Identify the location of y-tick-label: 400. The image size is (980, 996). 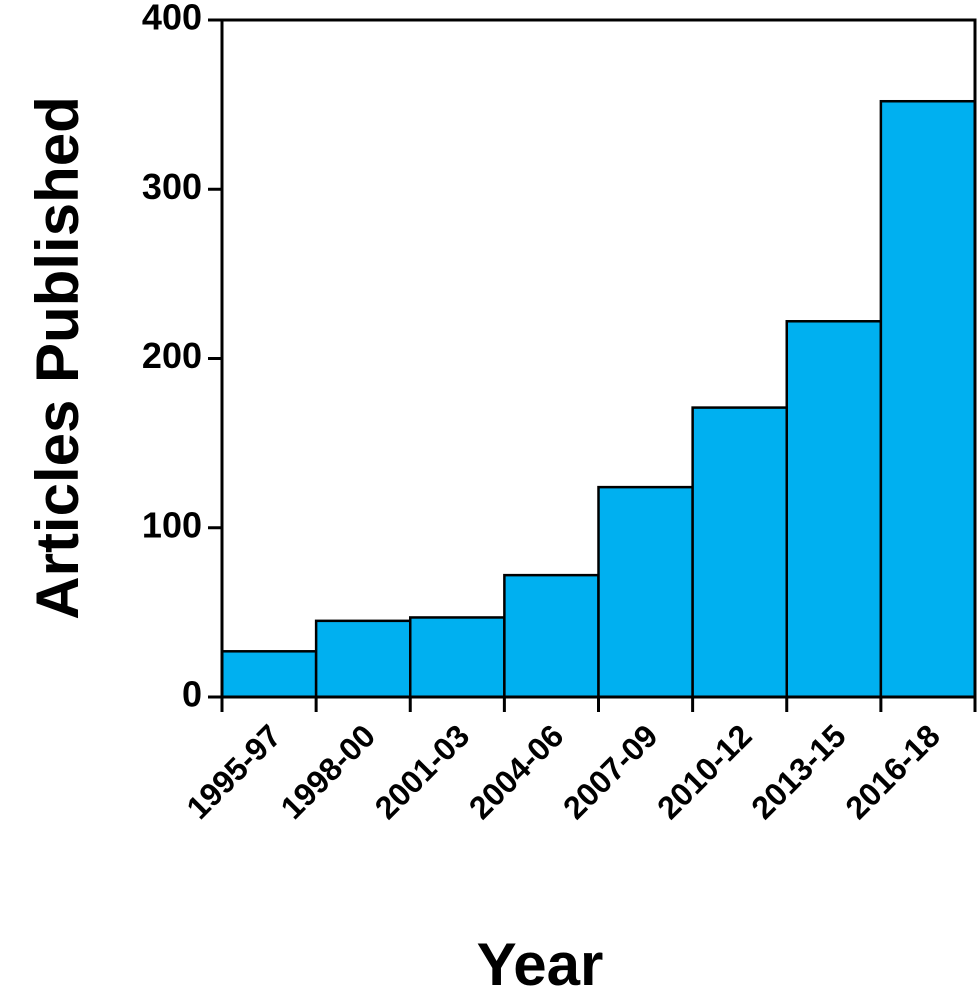
(172, 19).